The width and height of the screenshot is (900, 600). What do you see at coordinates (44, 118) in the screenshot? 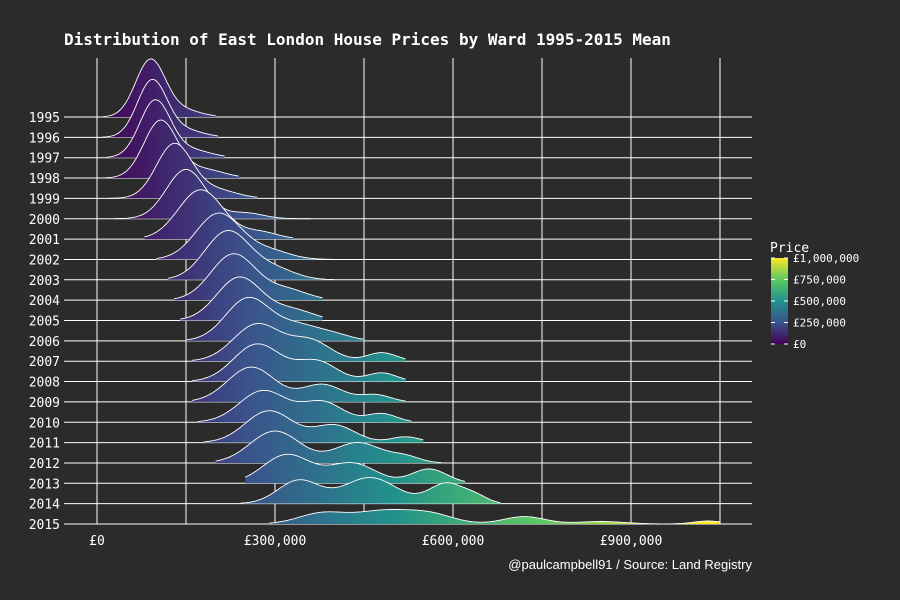
I see `y-tick-label-1995: 1995` at bounding box center [44, 118].